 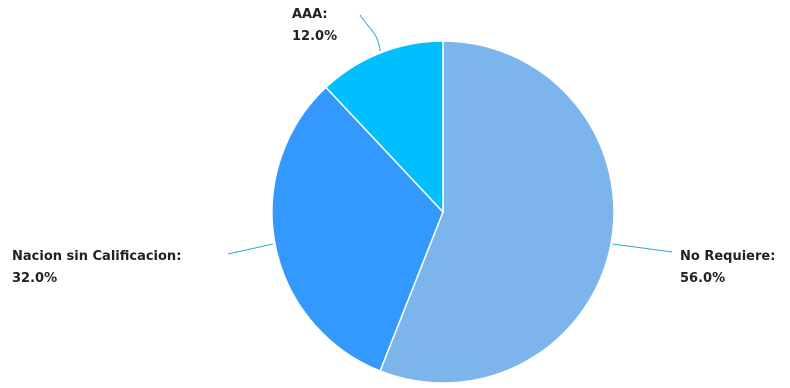 I want to click on data-label-name: Nacion sin Calificacion:, so click(x=96, y=256).